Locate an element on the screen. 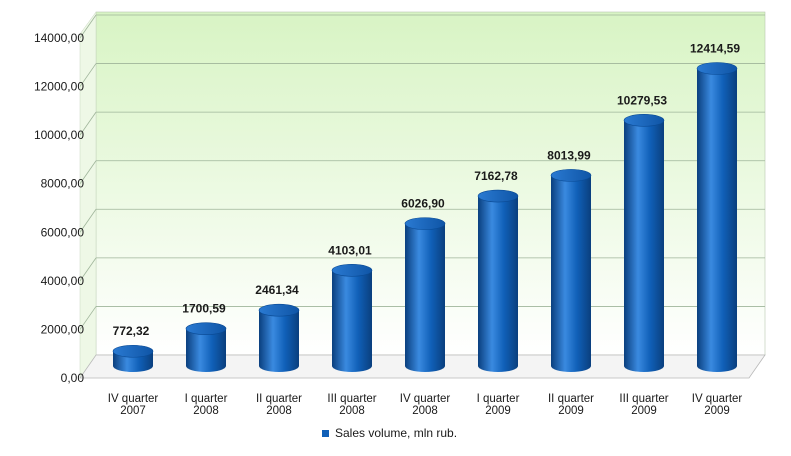  y-tick-label: 14000,00 is located at coordinates (59, 38).